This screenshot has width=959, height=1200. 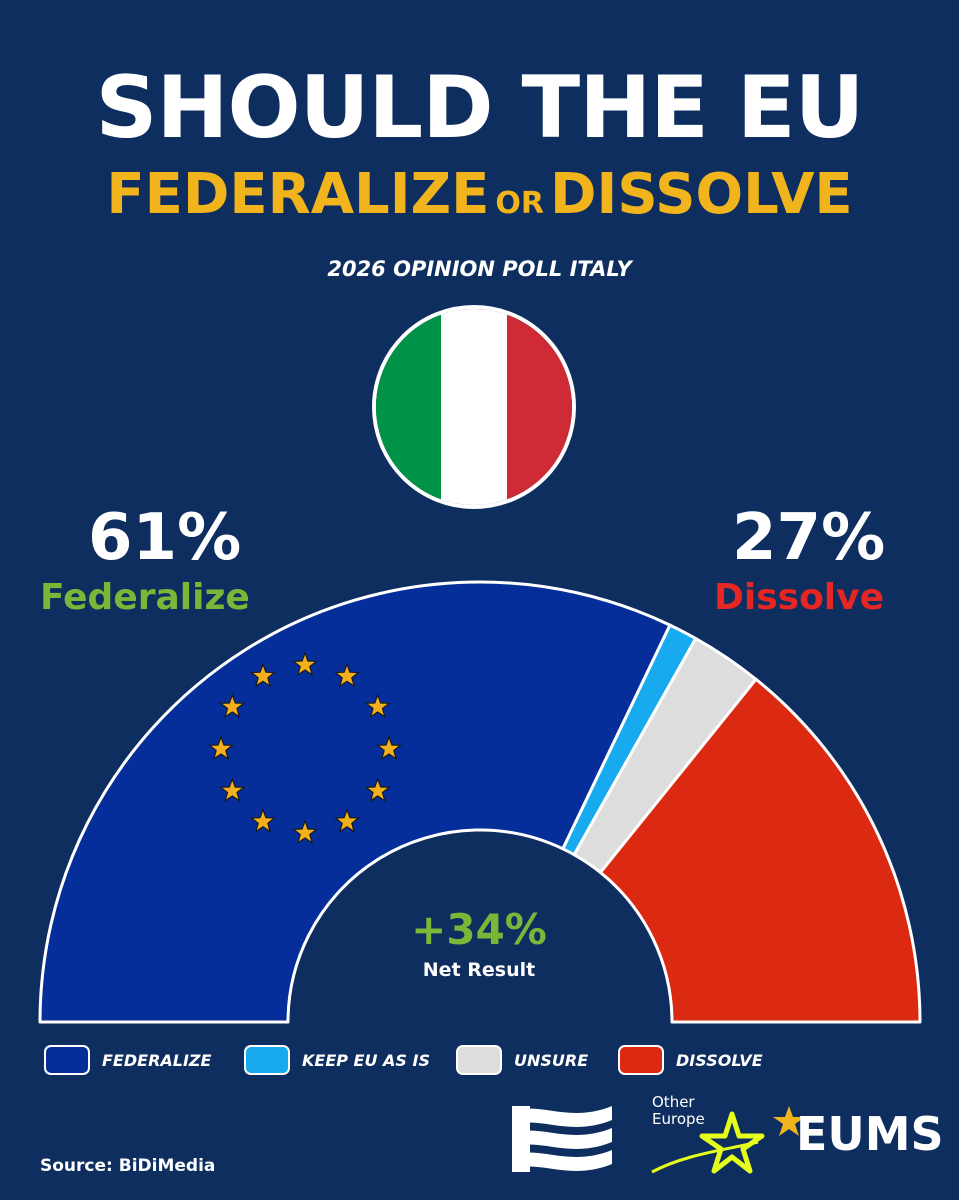 I want to click on other-europe-star-icon, so click(x=708, y=1142).